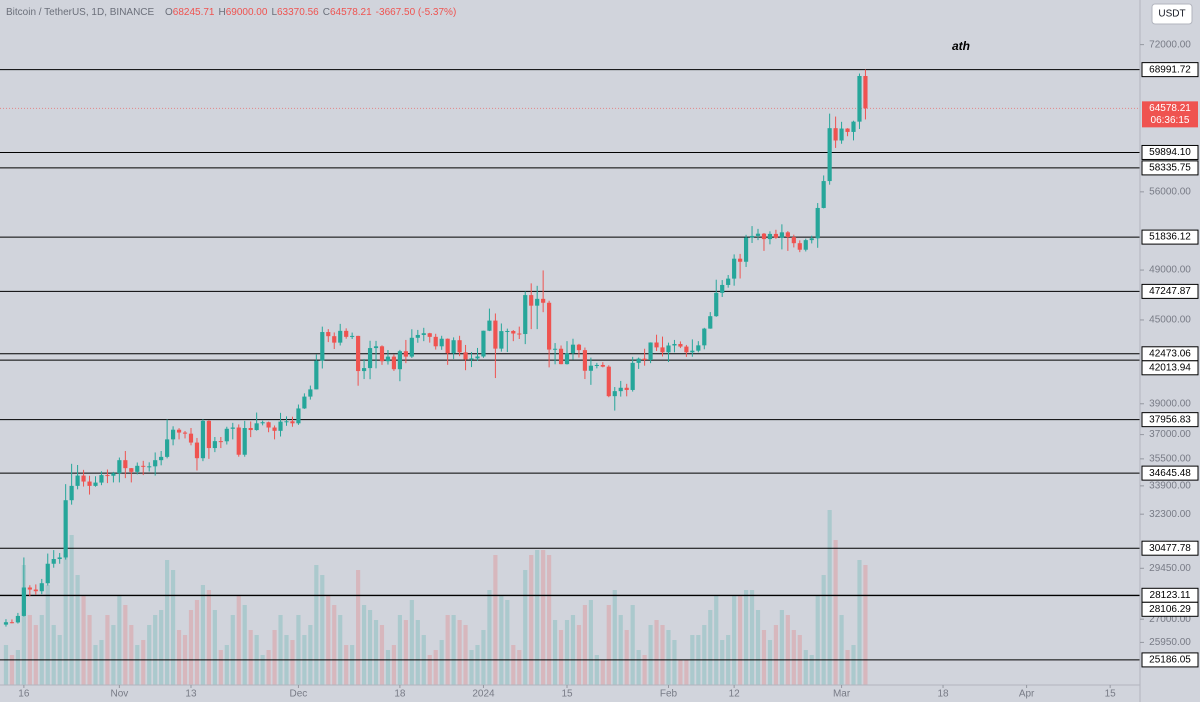  What do you see at coordinates (1170, 514) in the screenshot?
I see `y-tick-label: 32300.00` at bounding box center [1170, 514].